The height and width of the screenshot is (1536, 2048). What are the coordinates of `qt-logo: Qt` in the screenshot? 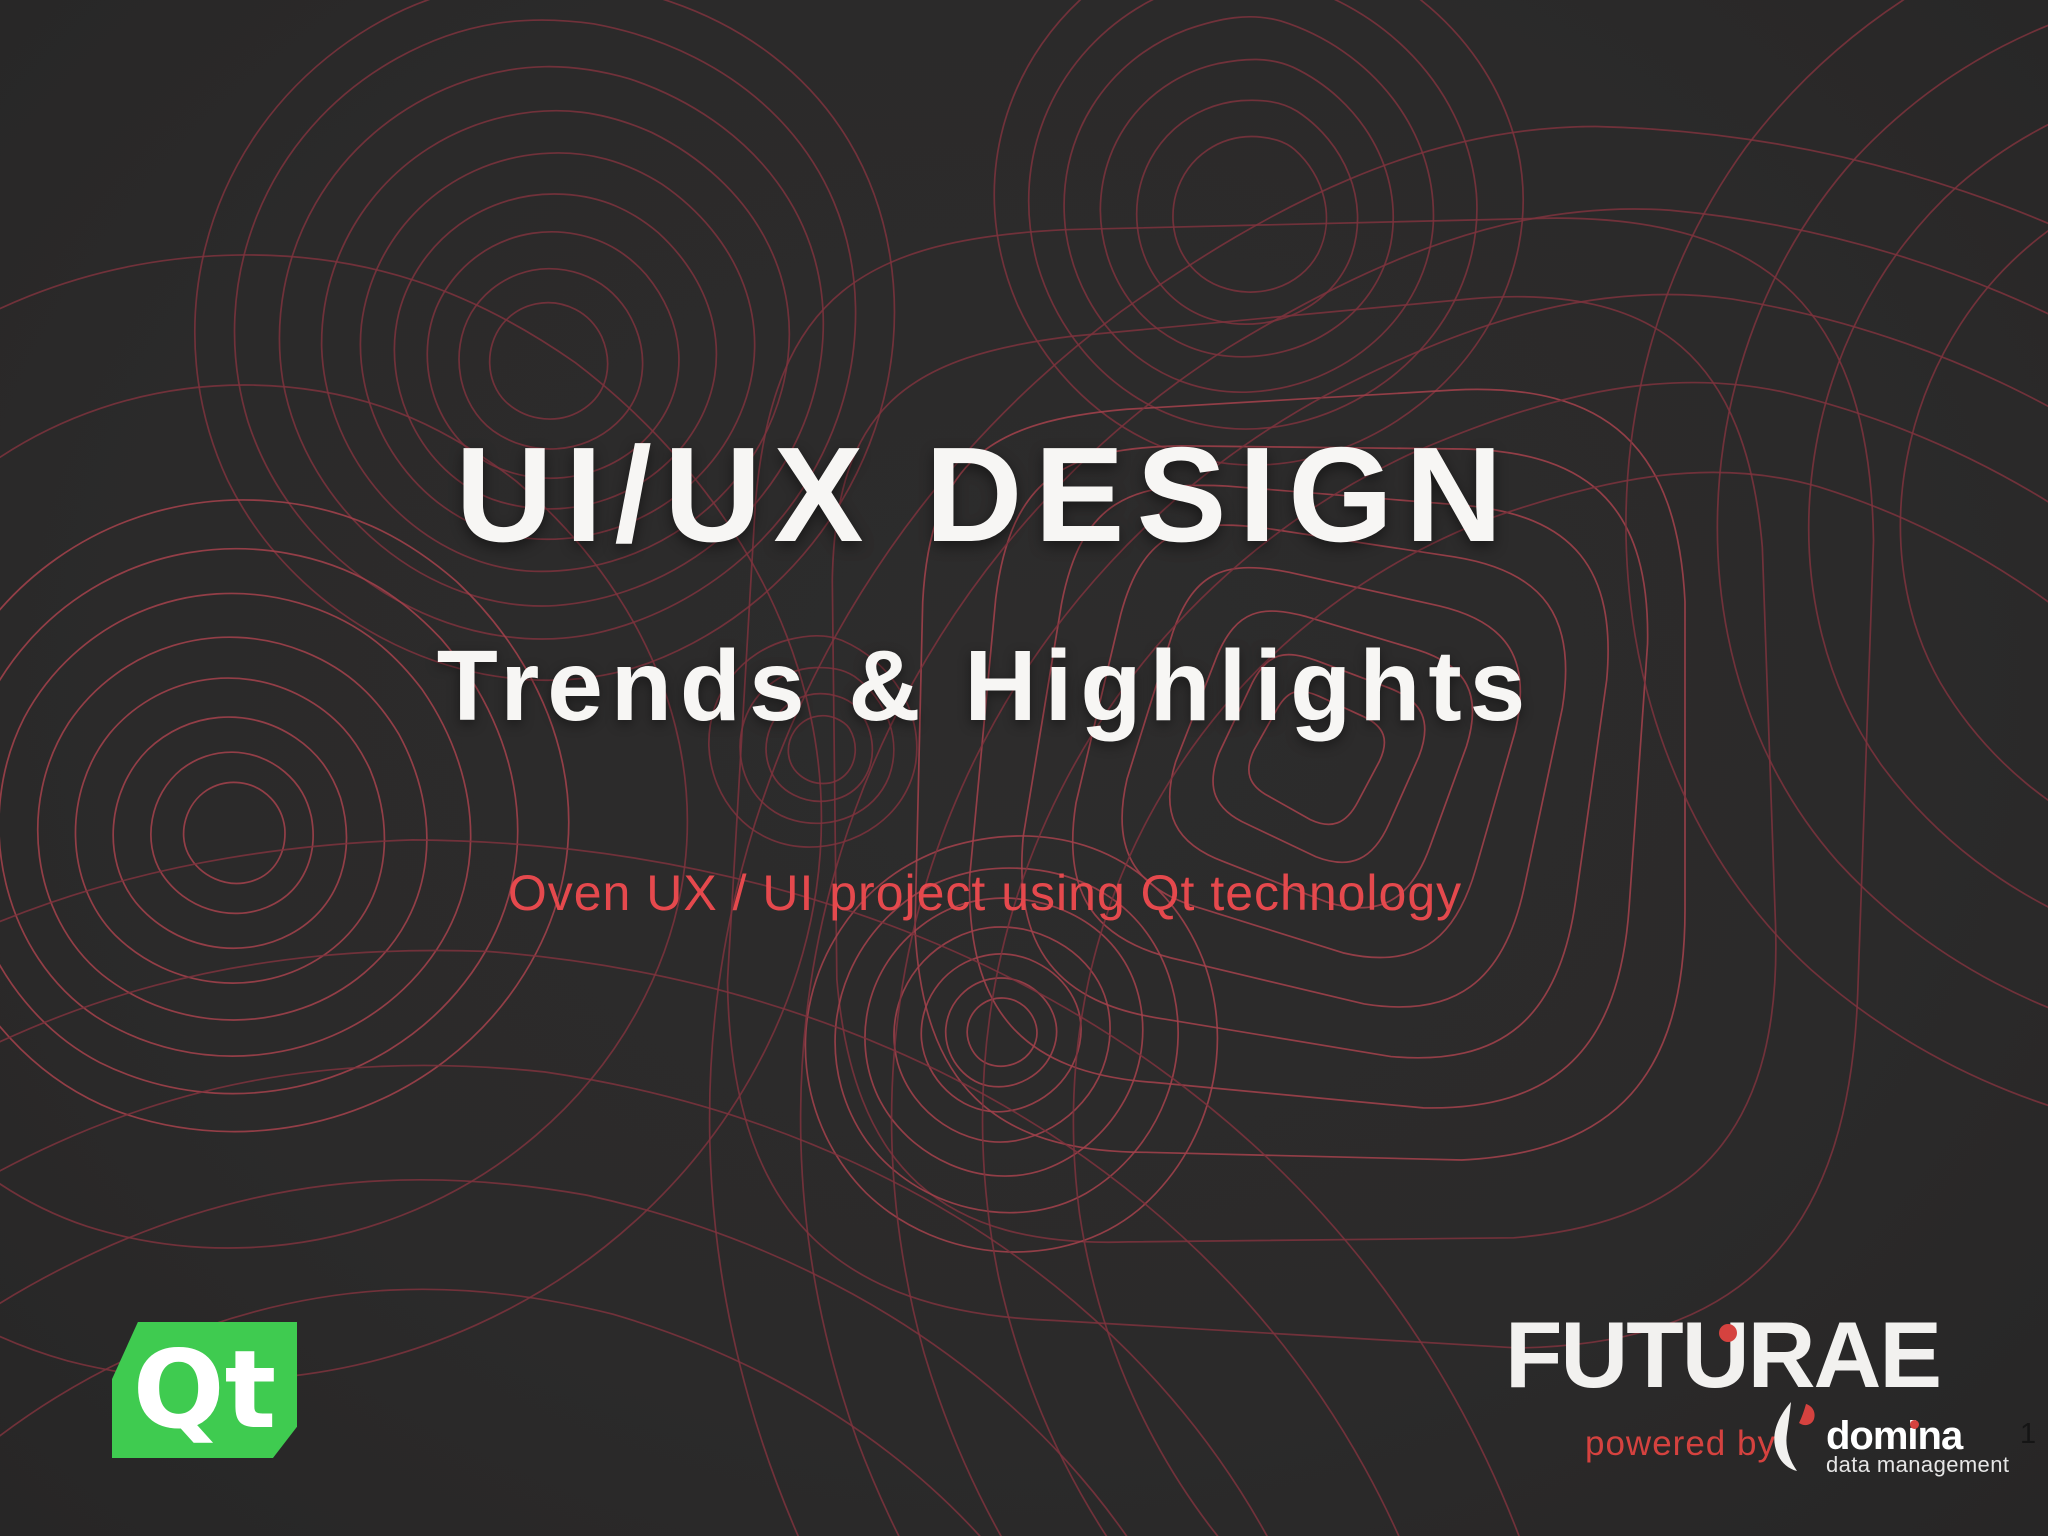 It's located at (204, 1390).